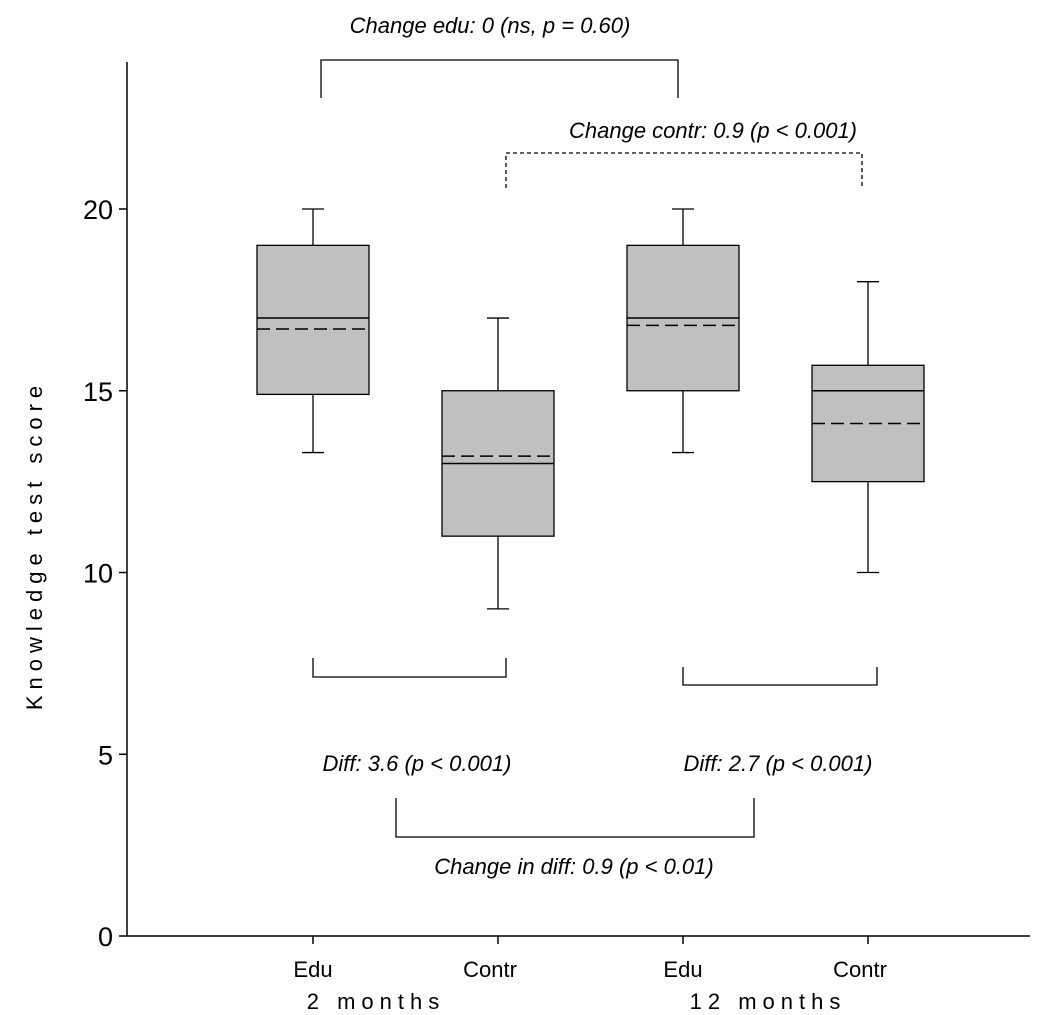 The image size is (1044, 1015). I want to click on bracket-change-contr, so click(684, 170).